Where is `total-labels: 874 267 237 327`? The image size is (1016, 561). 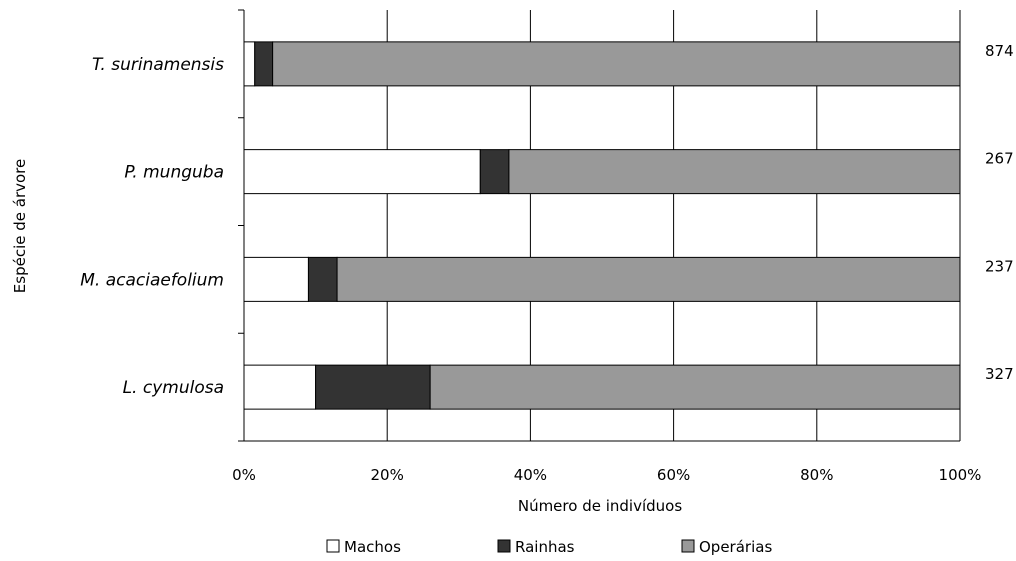 total-labels: 874 267 237 327 is located at coordinates (999, 212).